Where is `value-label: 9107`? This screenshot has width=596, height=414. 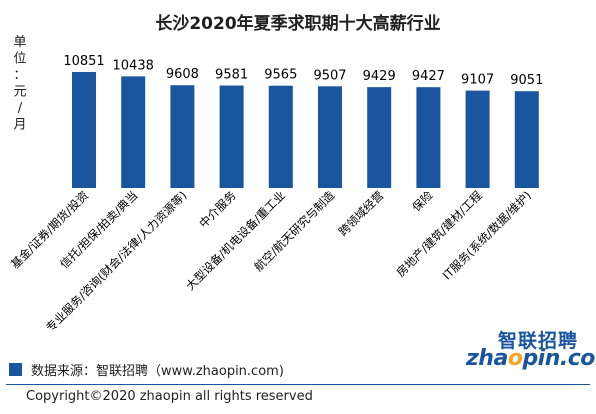
value-label: 9107 is located at coordinates (477, 80).